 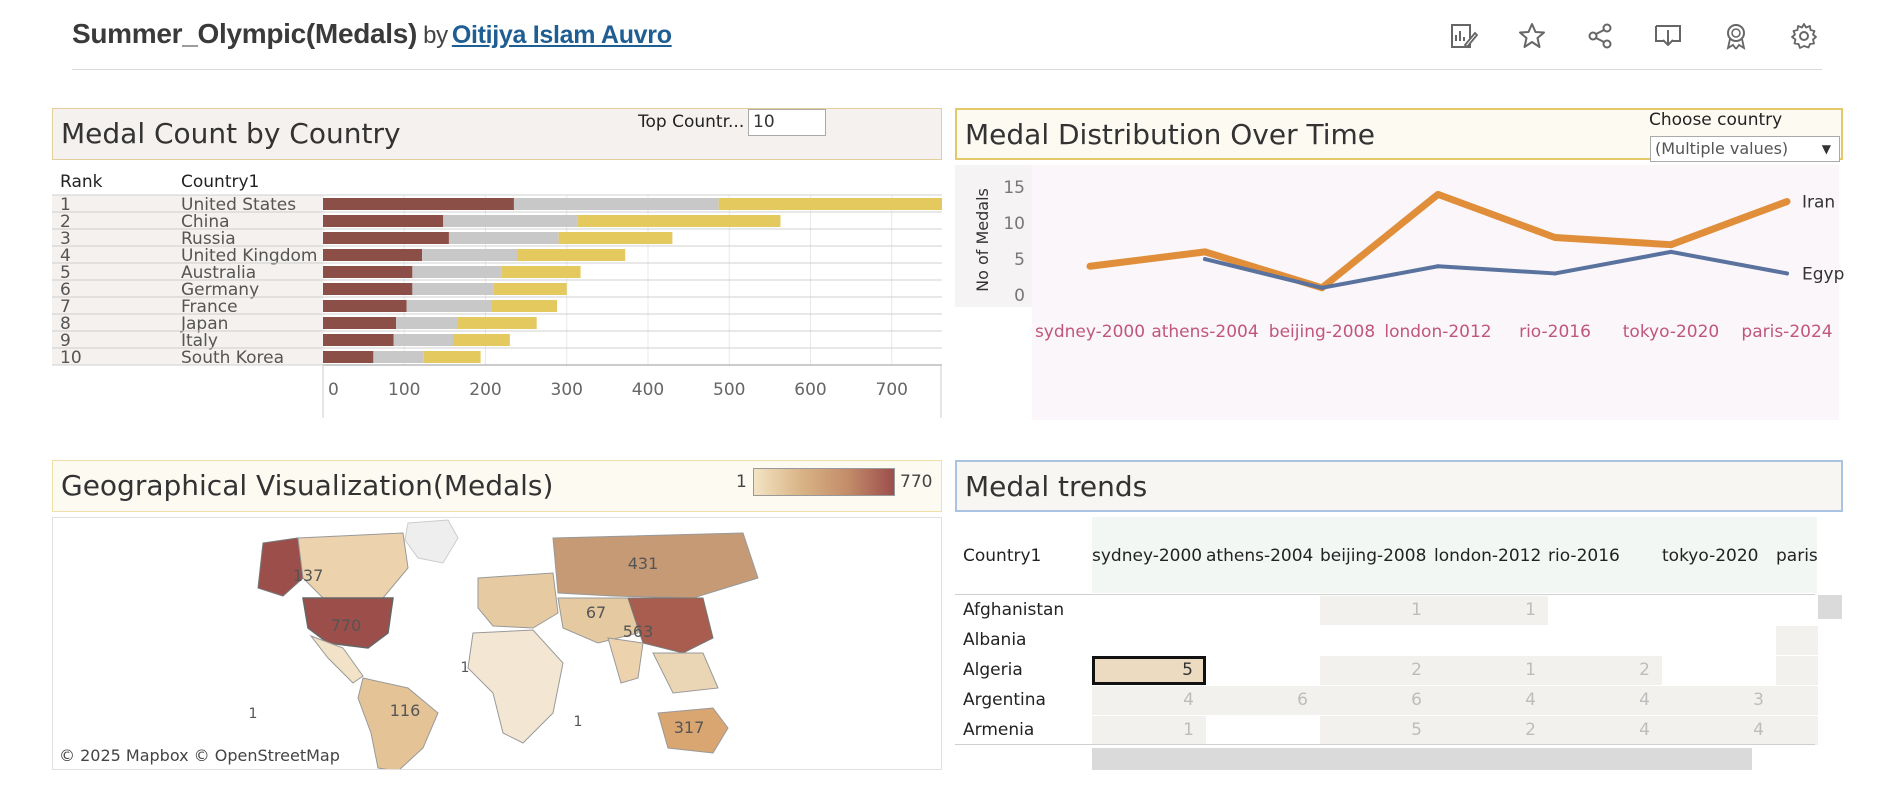 I want to click on table-column-header: tokyo-2020, so click(x=1710, y=556).